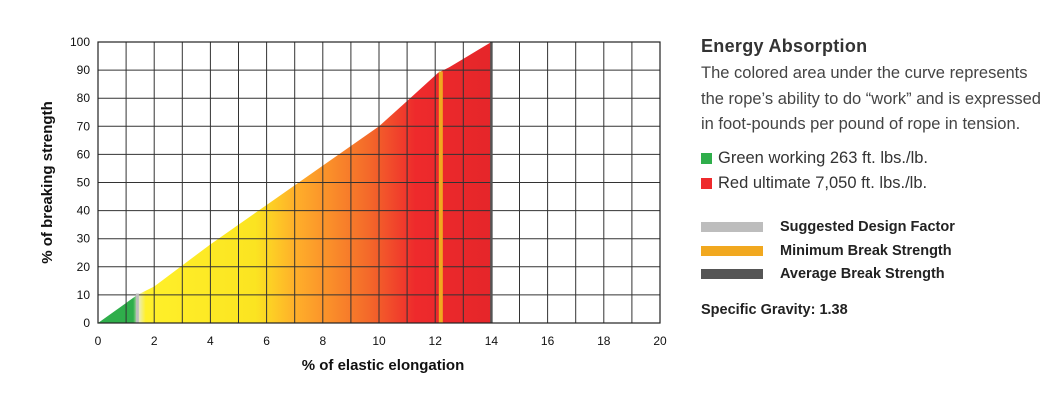 The height and width of the screenshot is (413, 1050). I want to click on legend-item-design-factor: Suggested Design Factor, so click(871, 228).